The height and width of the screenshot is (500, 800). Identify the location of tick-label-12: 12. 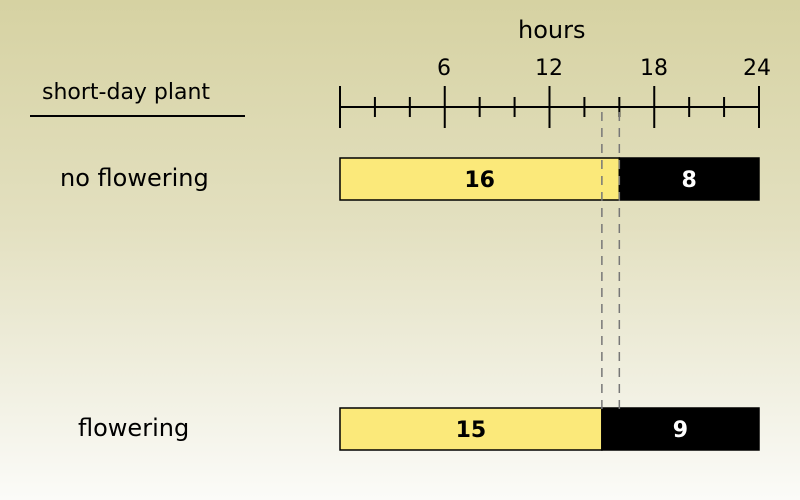
(549, 68).